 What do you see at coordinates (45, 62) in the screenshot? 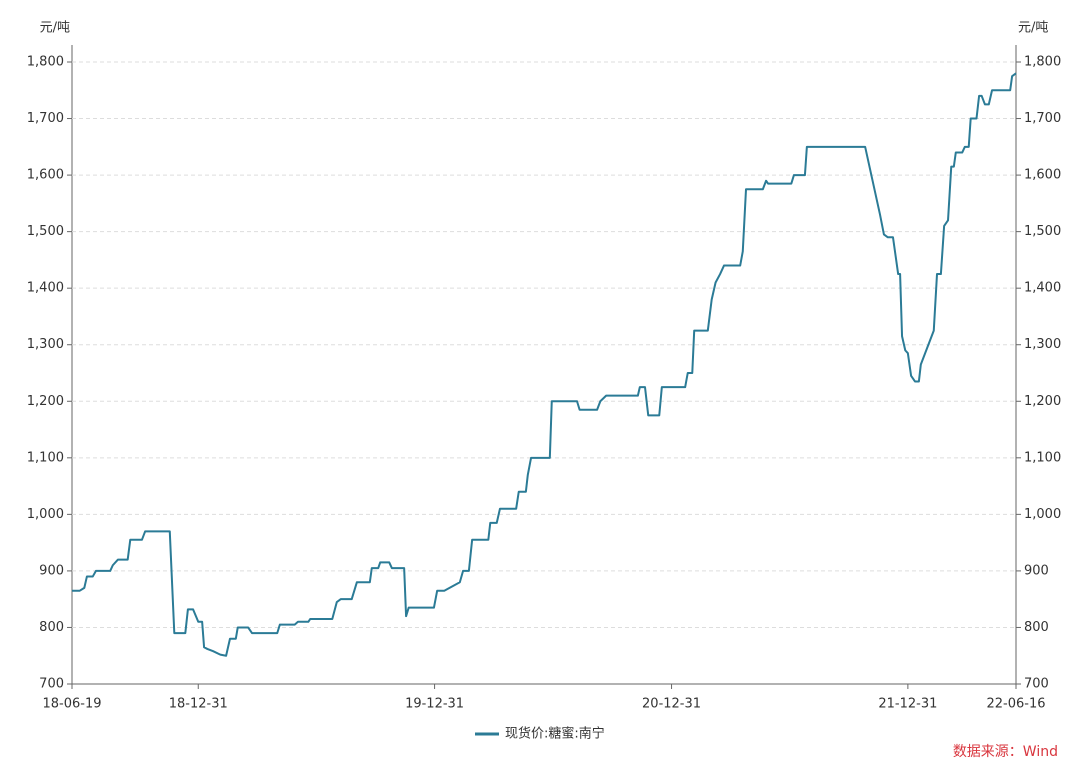
I see `y-tick-label: 1,800` at bounding box center [45, 62].